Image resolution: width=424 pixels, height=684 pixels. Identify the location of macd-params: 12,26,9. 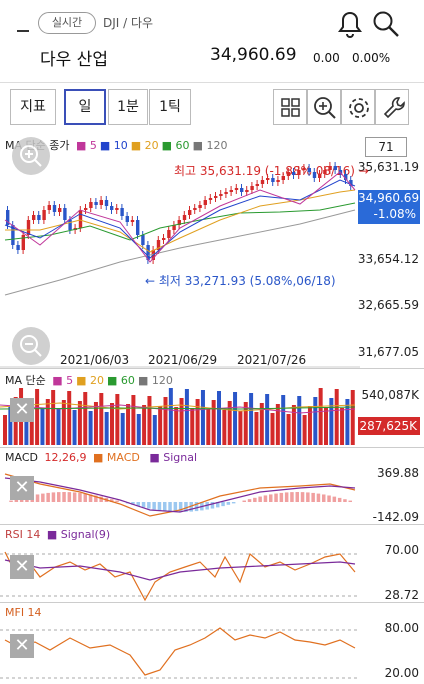
(65, 457).